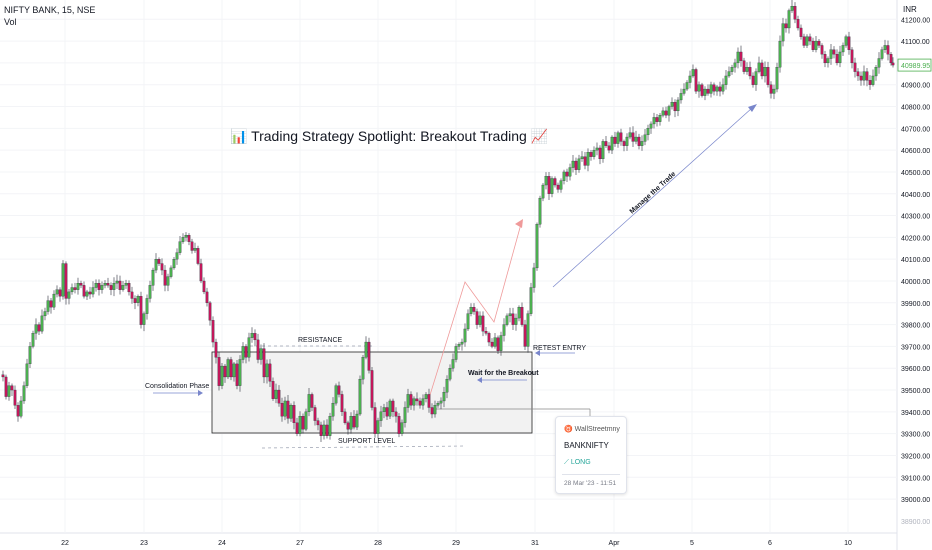 The image size is (932, 550). Describe the element at coordinates (10, 22) in the screenshot. I see `volume-indicator-label: Vol` at that location.